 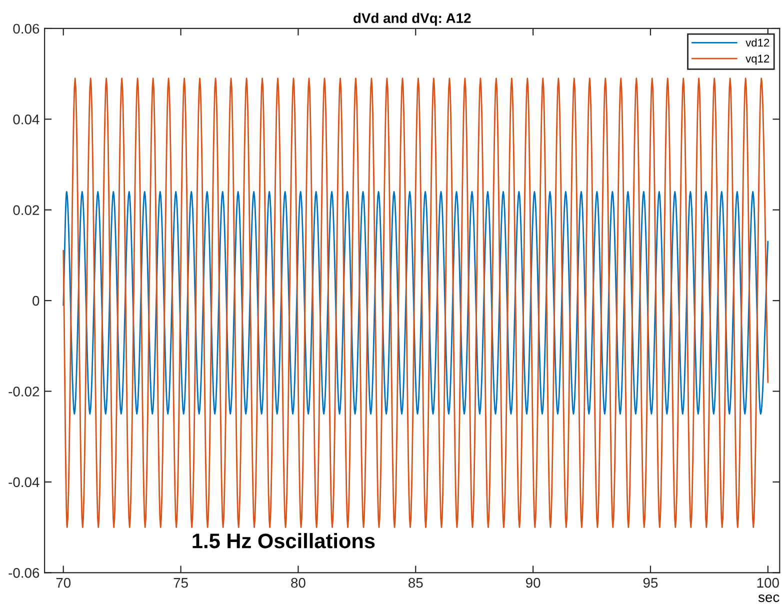 I want to click on legend-label: vd12, so click(x=758, y=42).